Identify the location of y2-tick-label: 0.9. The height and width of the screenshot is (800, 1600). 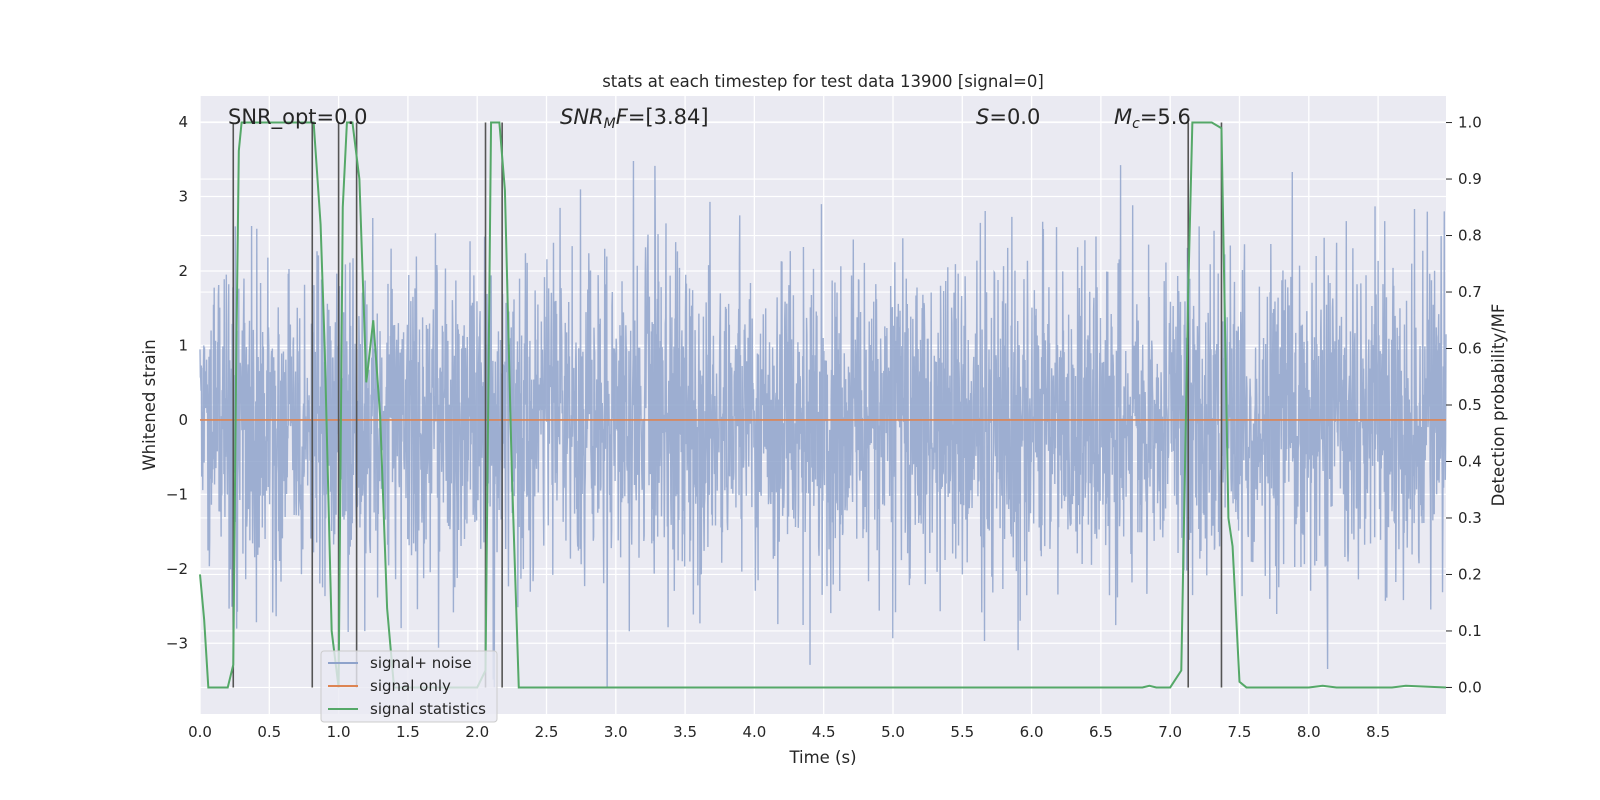
(1470, 179).